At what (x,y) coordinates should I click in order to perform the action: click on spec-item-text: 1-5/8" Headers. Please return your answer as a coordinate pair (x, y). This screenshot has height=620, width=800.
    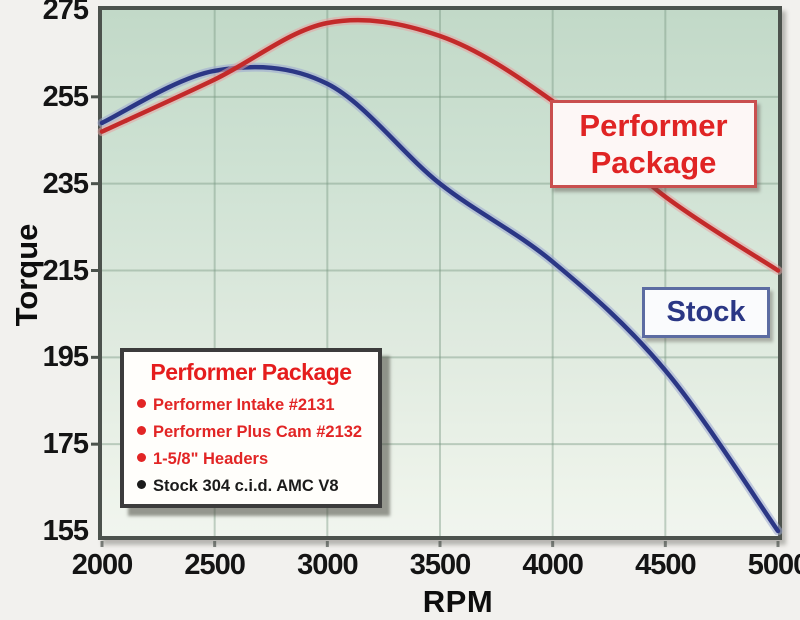
    Looking at the image, I should click on (211, 459).